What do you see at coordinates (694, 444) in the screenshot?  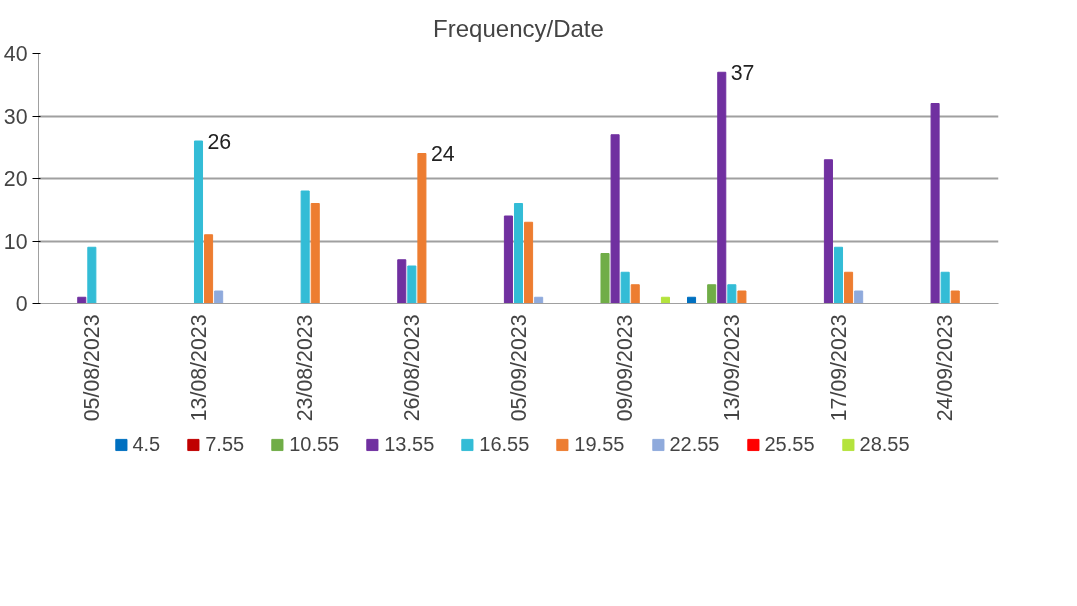 I see `legend-label: 22.55` at bounding box center [694, 444].